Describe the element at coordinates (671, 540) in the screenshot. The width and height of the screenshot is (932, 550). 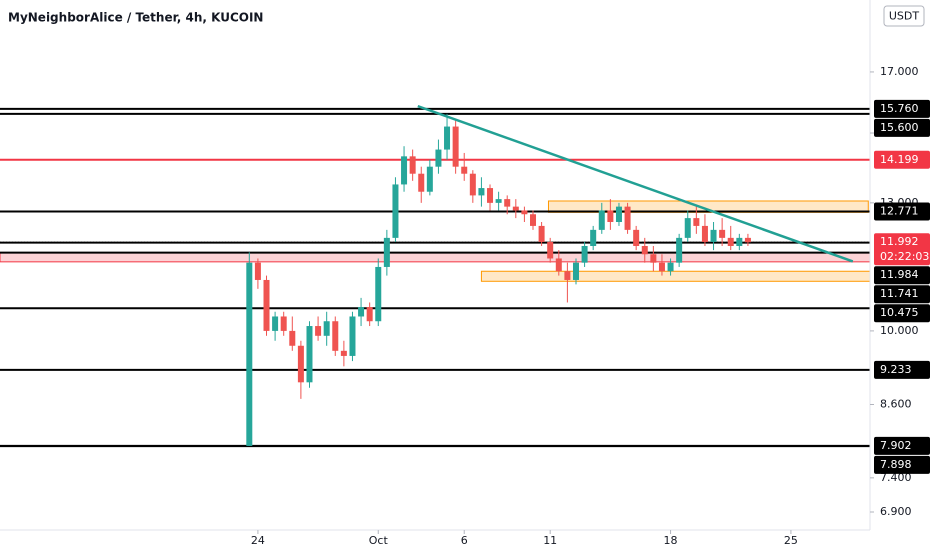
I see `x-tick-label: 18` at that location.